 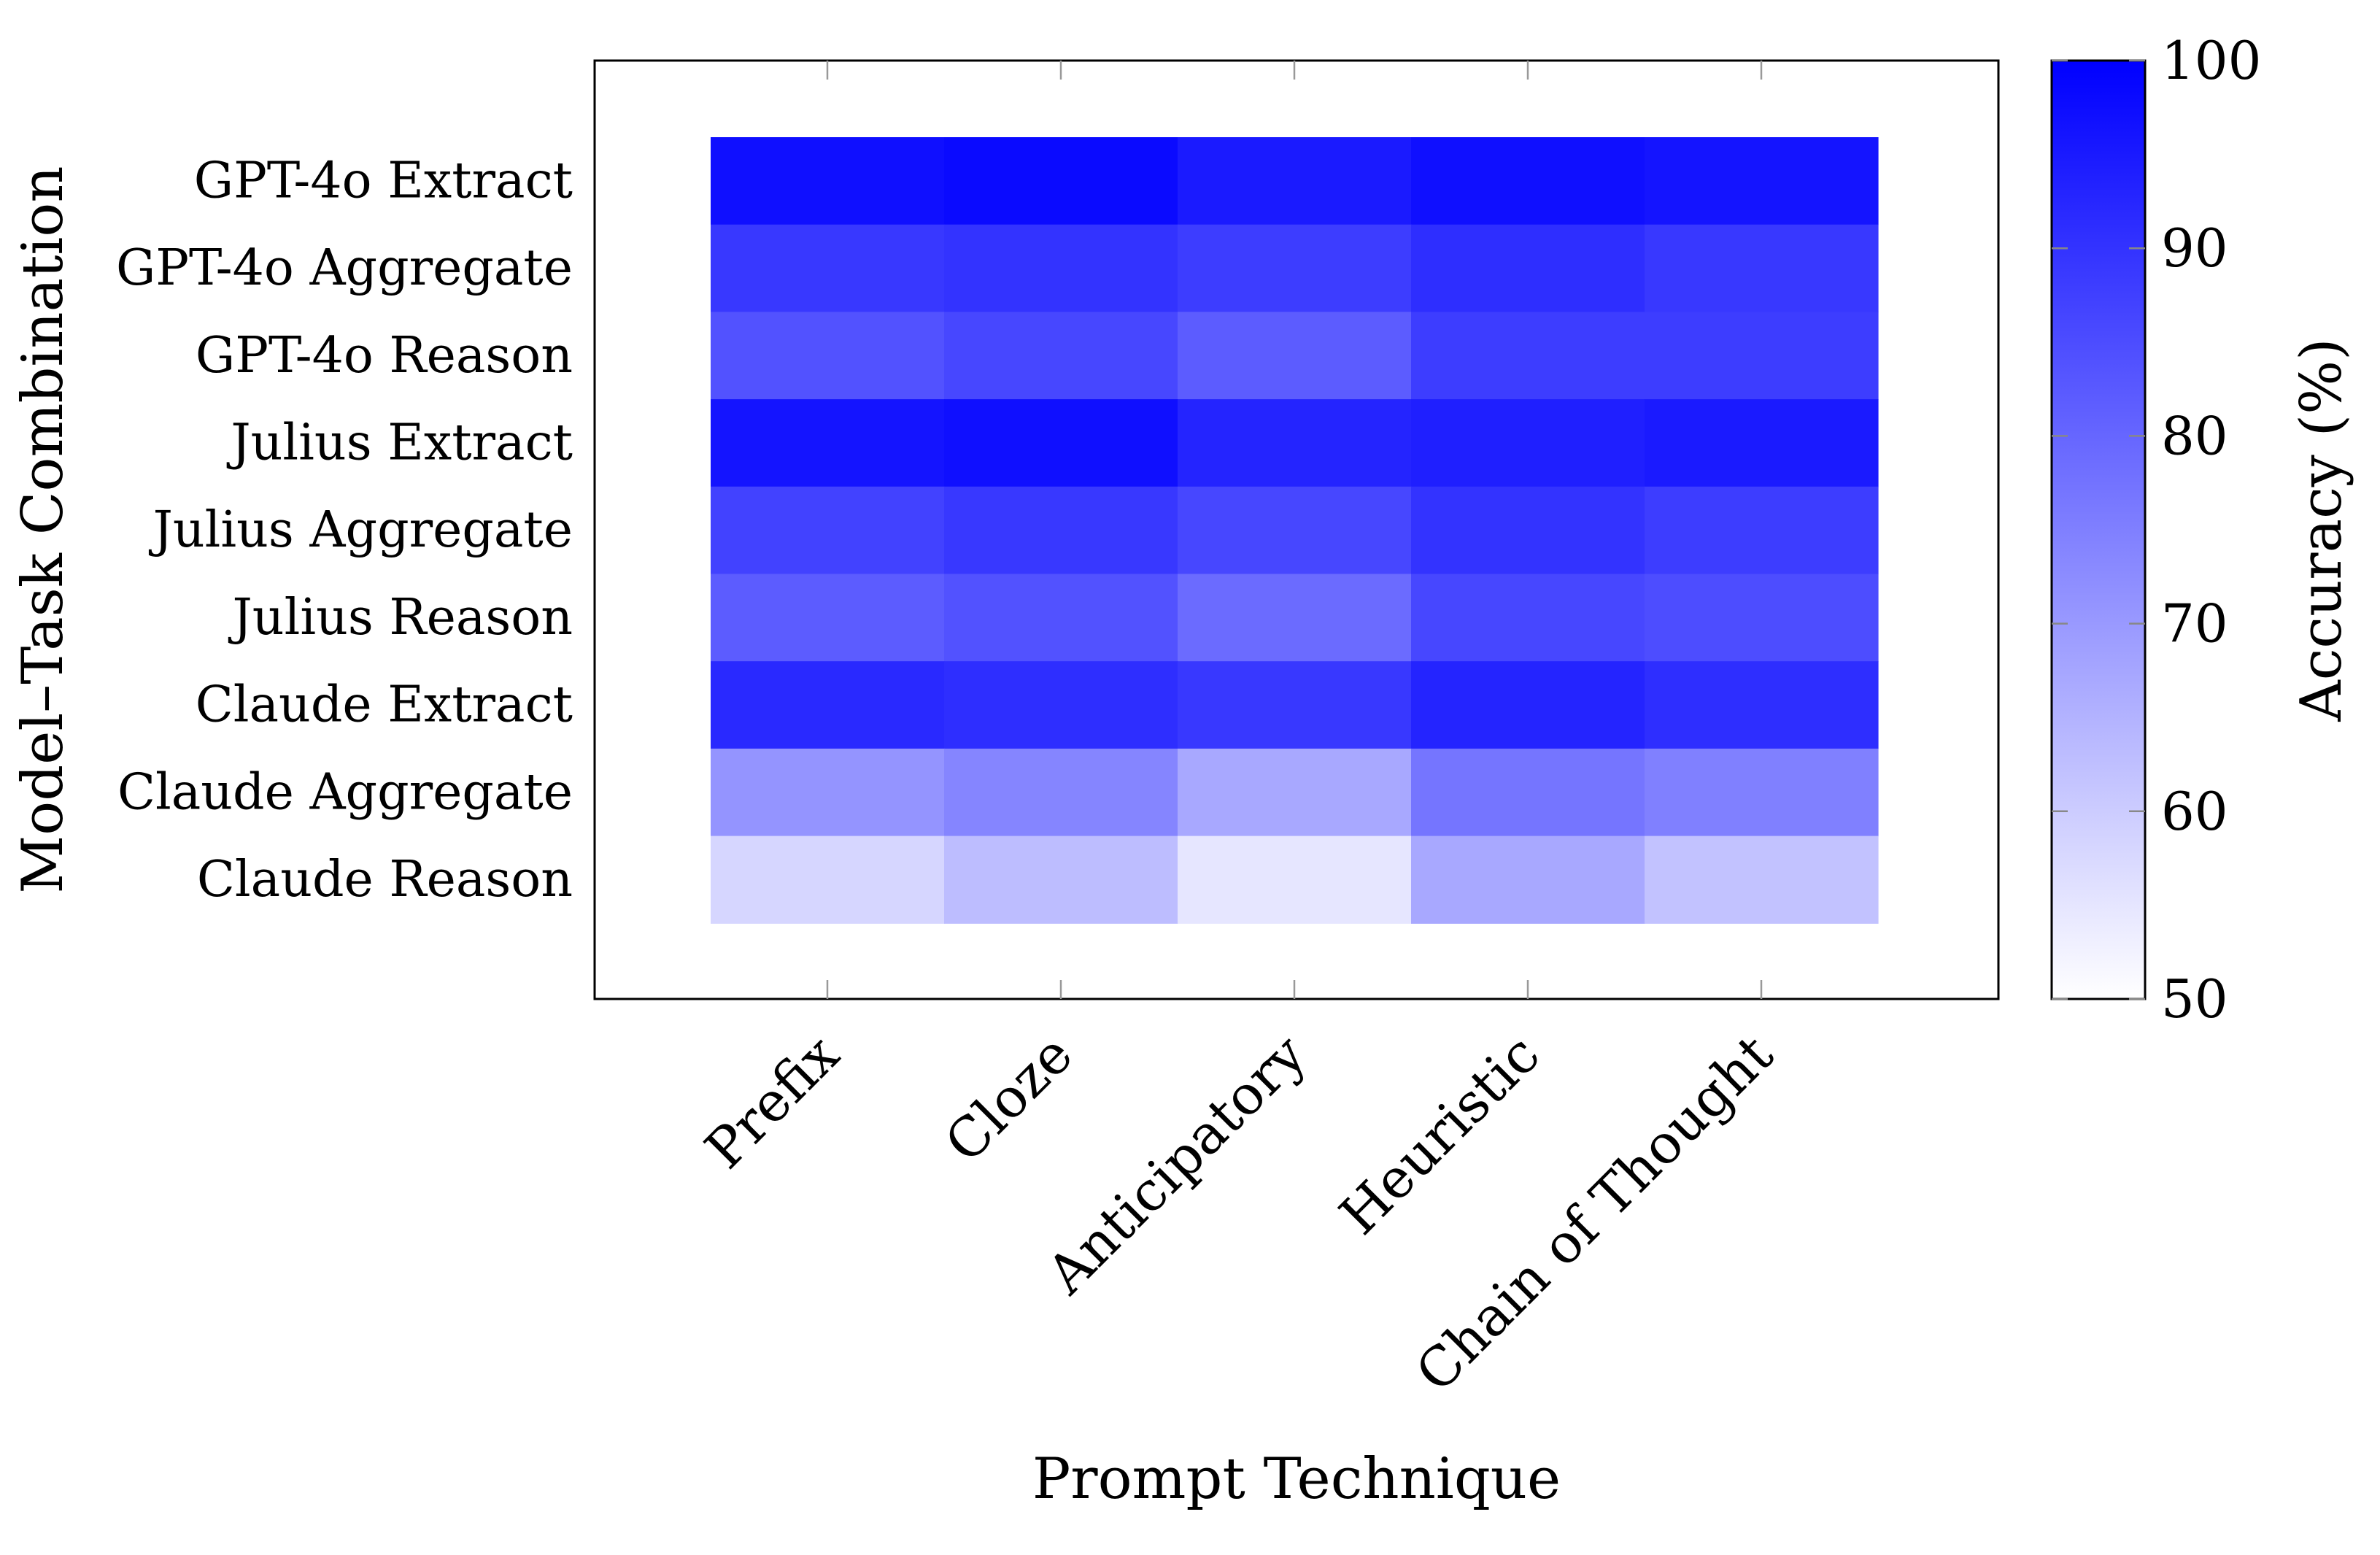 I want to click on colorbar-tick-label: 90, so click(x=2194, y=248).